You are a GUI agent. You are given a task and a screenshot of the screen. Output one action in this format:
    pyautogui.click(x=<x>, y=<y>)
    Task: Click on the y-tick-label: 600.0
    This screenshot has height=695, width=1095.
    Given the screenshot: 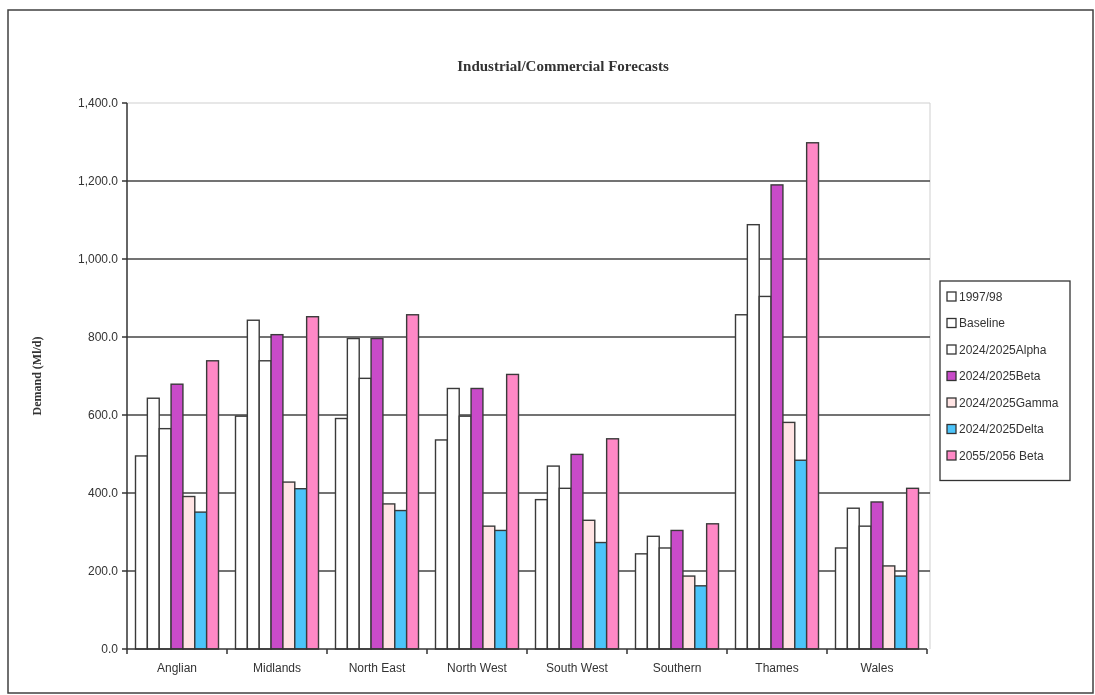 What is the action you would take?
    pyautogui.click(x=103, y=415)
    